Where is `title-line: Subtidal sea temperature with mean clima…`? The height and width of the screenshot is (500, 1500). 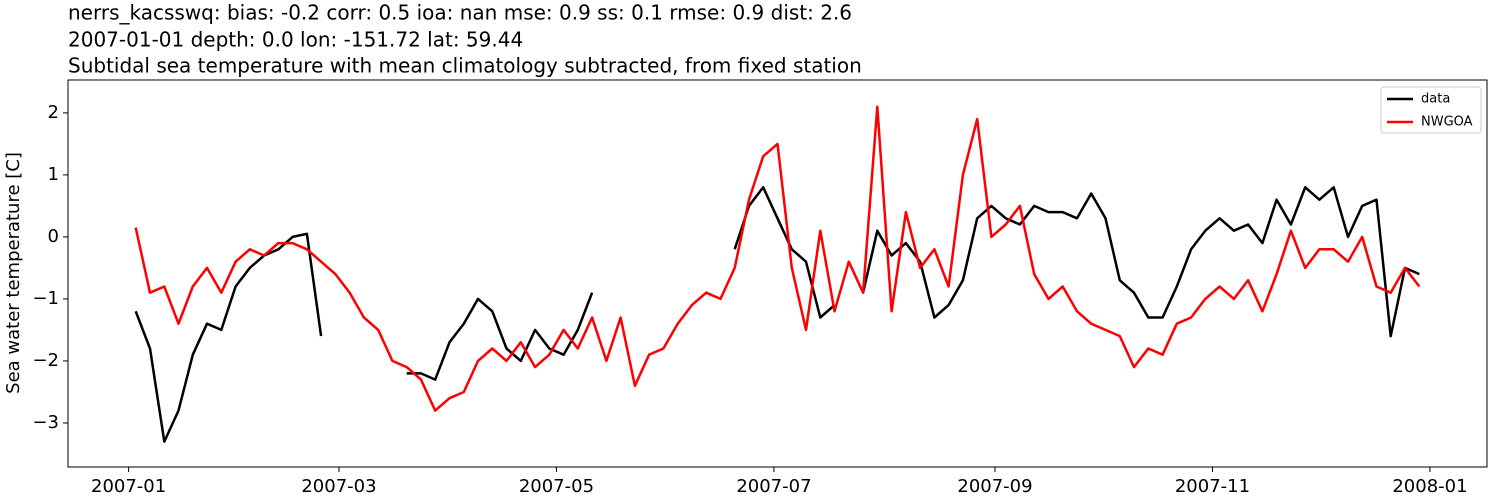
title-line: Subtidal sea temperature with mean clima… is located at coordinates (465, 66).